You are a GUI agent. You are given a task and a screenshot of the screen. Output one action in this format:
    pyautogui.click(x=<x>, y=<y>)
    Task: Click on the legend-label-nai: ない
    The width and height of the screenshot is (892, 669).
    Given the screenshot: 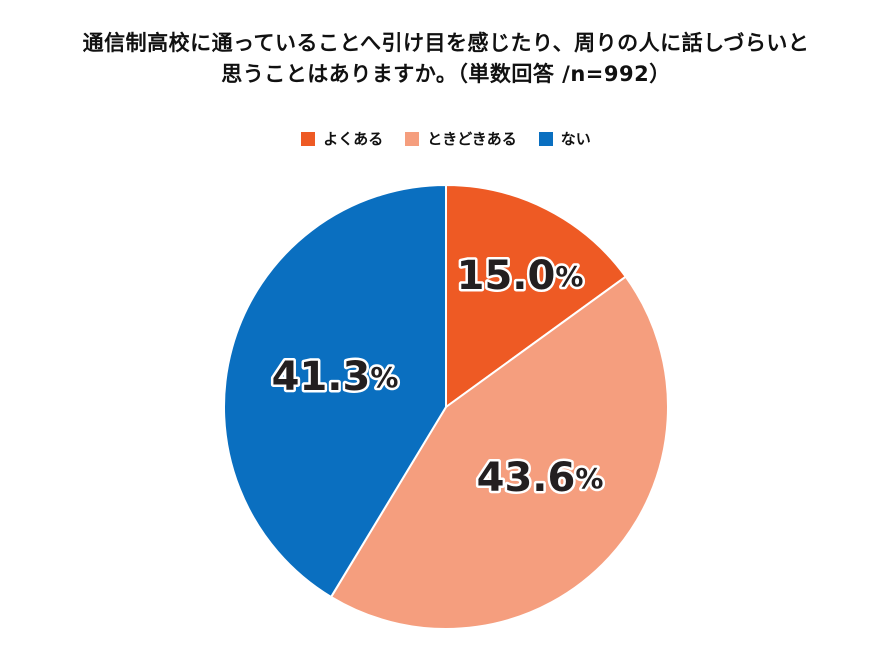 What is the action you would take?
    pyautogui.click(x=575, y=139)
    